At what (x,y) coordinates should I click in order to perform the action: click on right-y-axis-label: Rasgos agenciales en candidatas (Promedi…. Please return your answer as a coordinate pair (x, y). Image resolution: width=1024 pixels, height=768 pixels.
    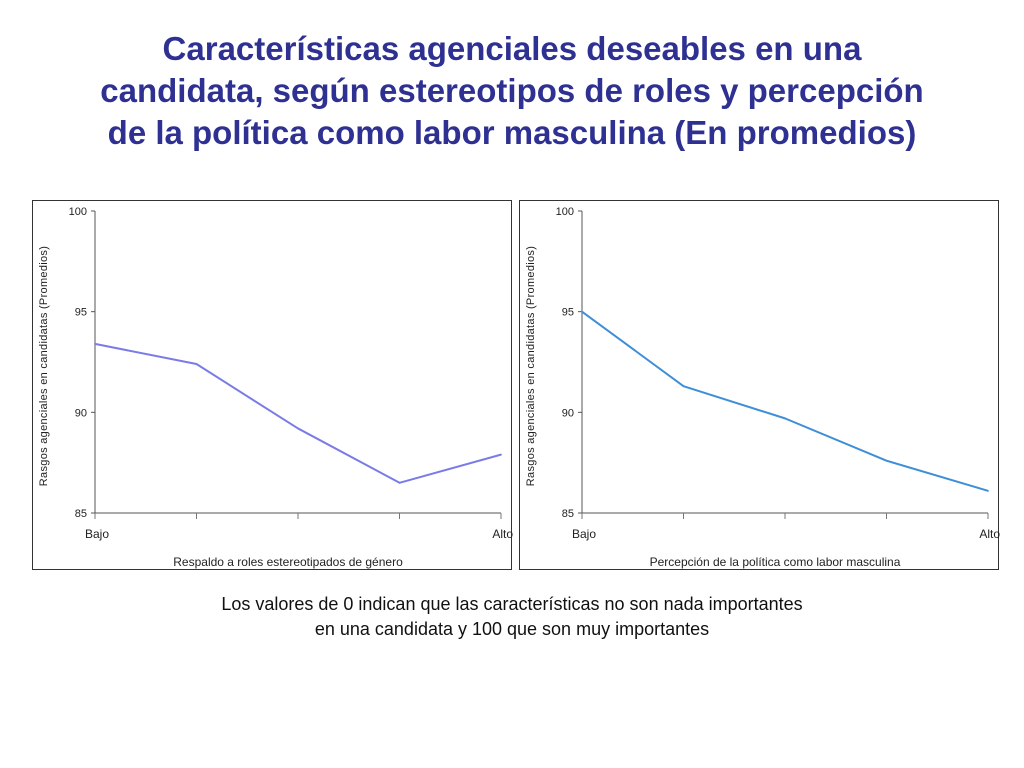
    Looking at the image, I should click on (531, 366).